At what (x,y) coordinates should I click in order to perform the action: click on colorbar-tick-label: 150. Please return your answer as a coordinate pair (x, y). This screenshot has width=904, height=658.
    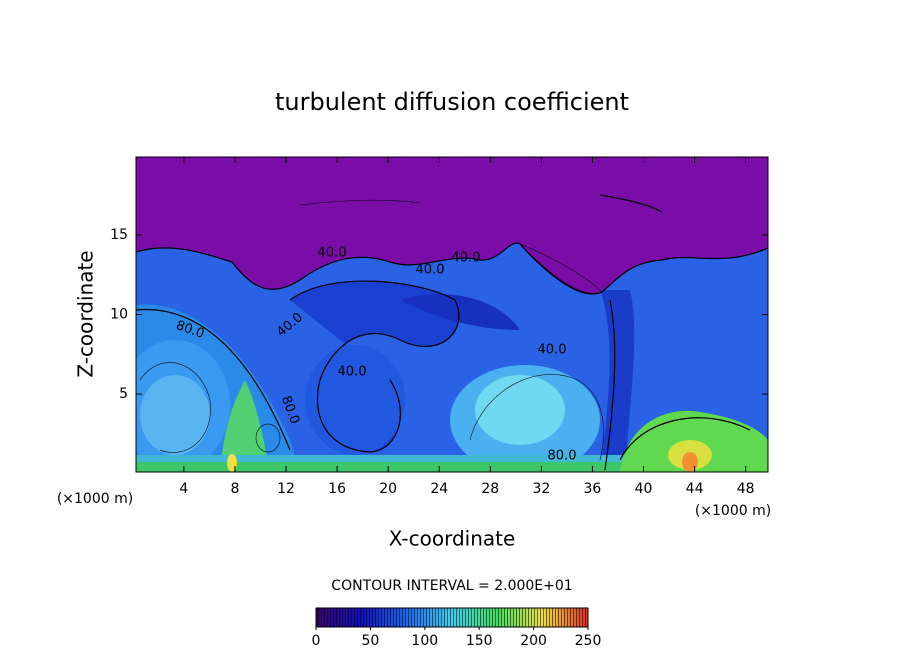
    Looking at the image, I should click on (479, 641).